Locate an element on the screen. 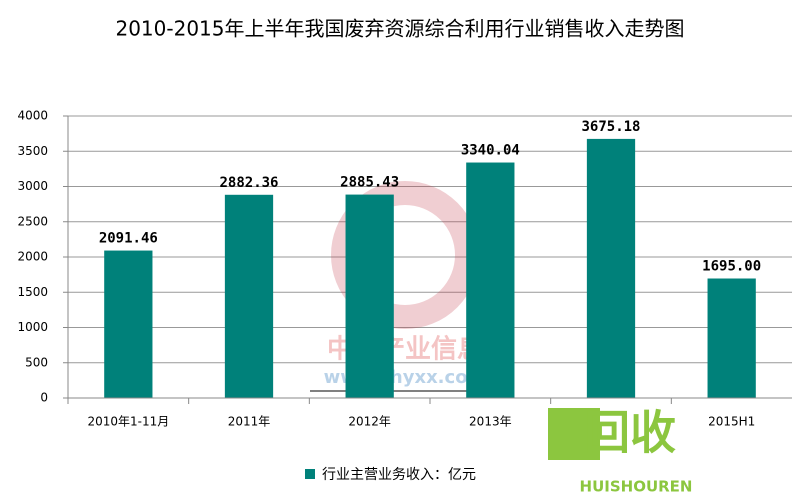 The height and width of the screenshot is (500, 800). chart-title: 2010-2015年上半年我国废弃资源综合利用行业销售收入走势图 is located at coordinates (399, 29).